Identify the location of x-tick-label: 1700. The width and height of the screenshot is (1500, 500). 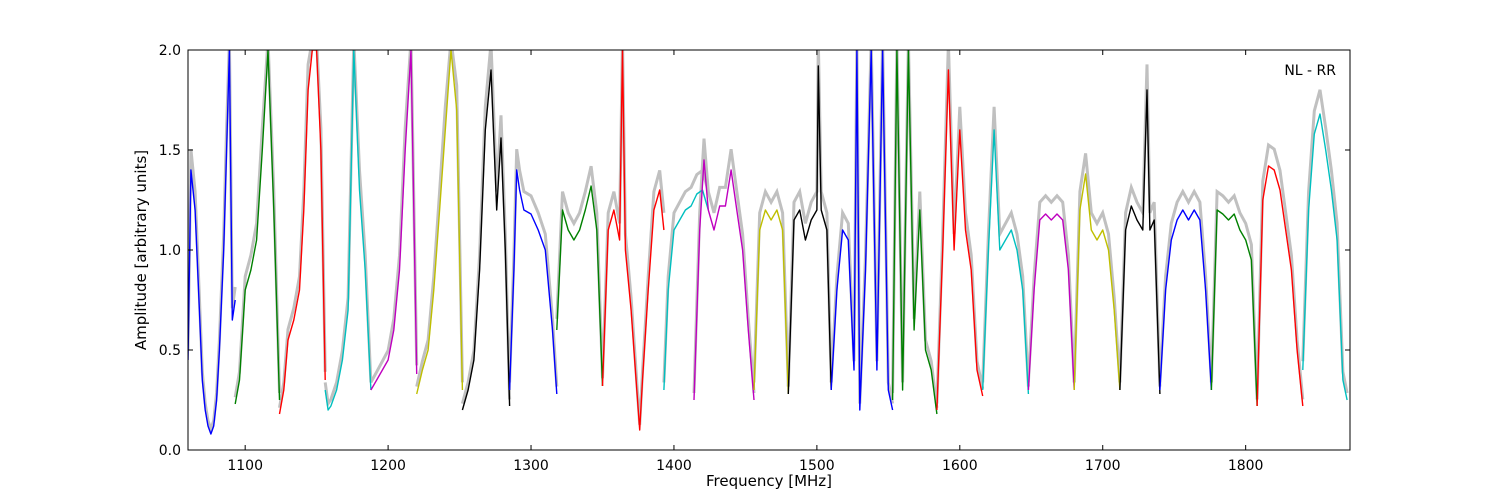
(1103, 466).